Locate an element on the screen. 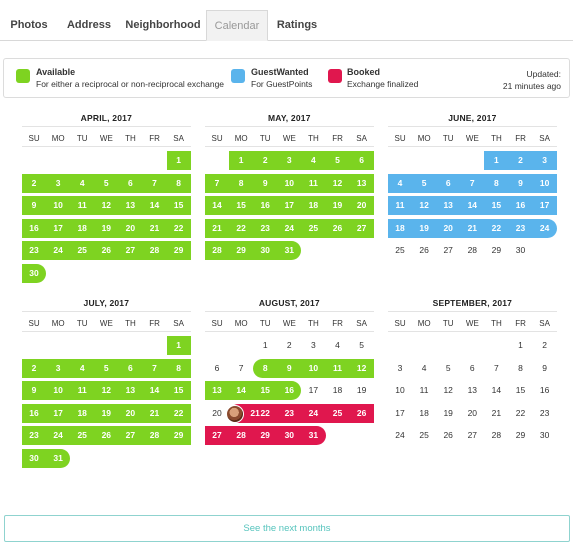 This screenshot has width=576, height=549. see-next-months-button: See the next months is located at coordinates (287, 528).